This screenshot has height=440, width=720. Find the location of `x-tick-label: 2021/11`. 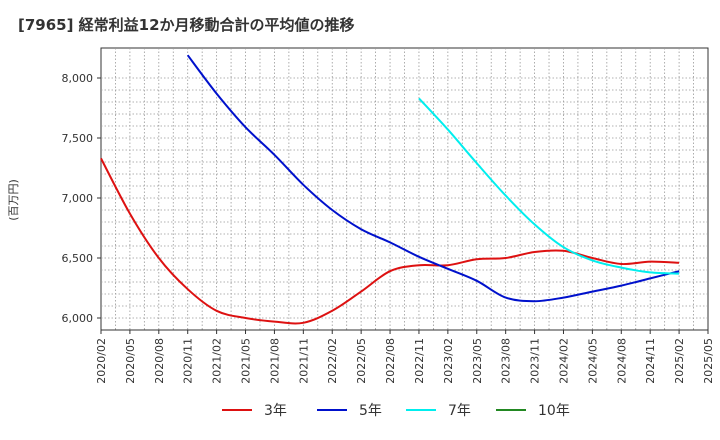

x-tick-label: 2021/11 is located at coordinates (303, 361).